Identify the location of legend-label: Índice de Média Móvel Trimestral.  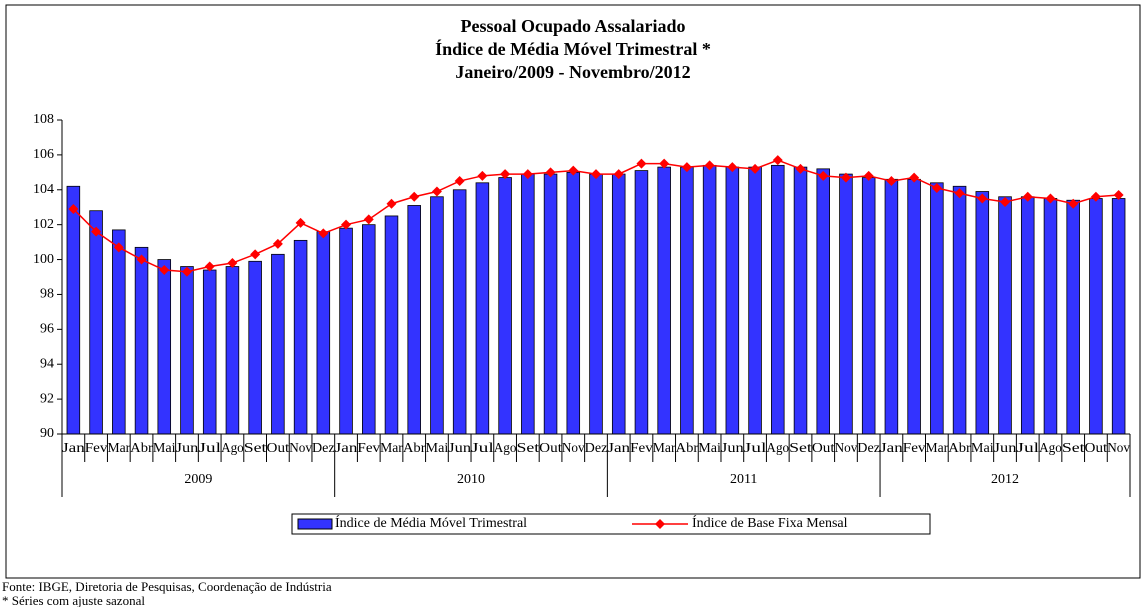
(431, 522).